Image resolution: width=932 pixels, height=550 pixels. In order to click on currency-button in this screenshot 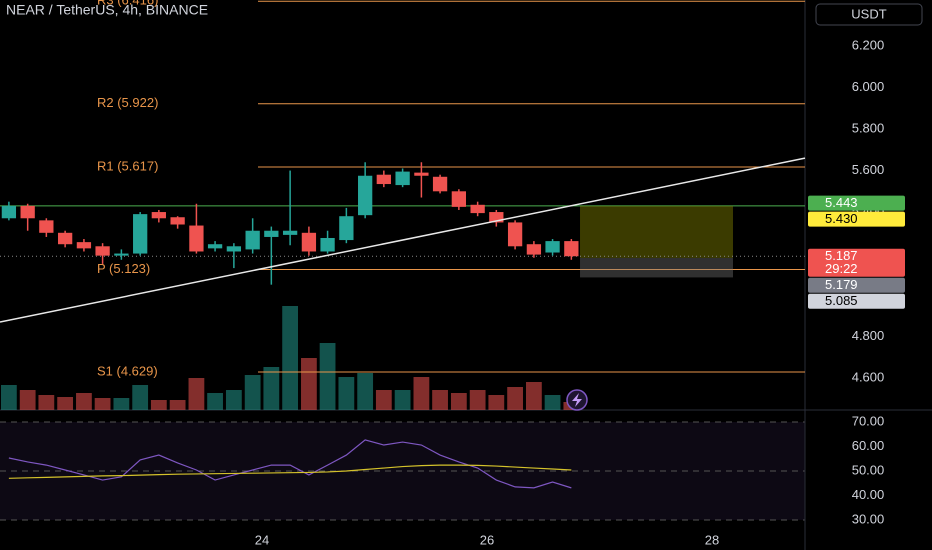, I will do `click(869, 14)`.